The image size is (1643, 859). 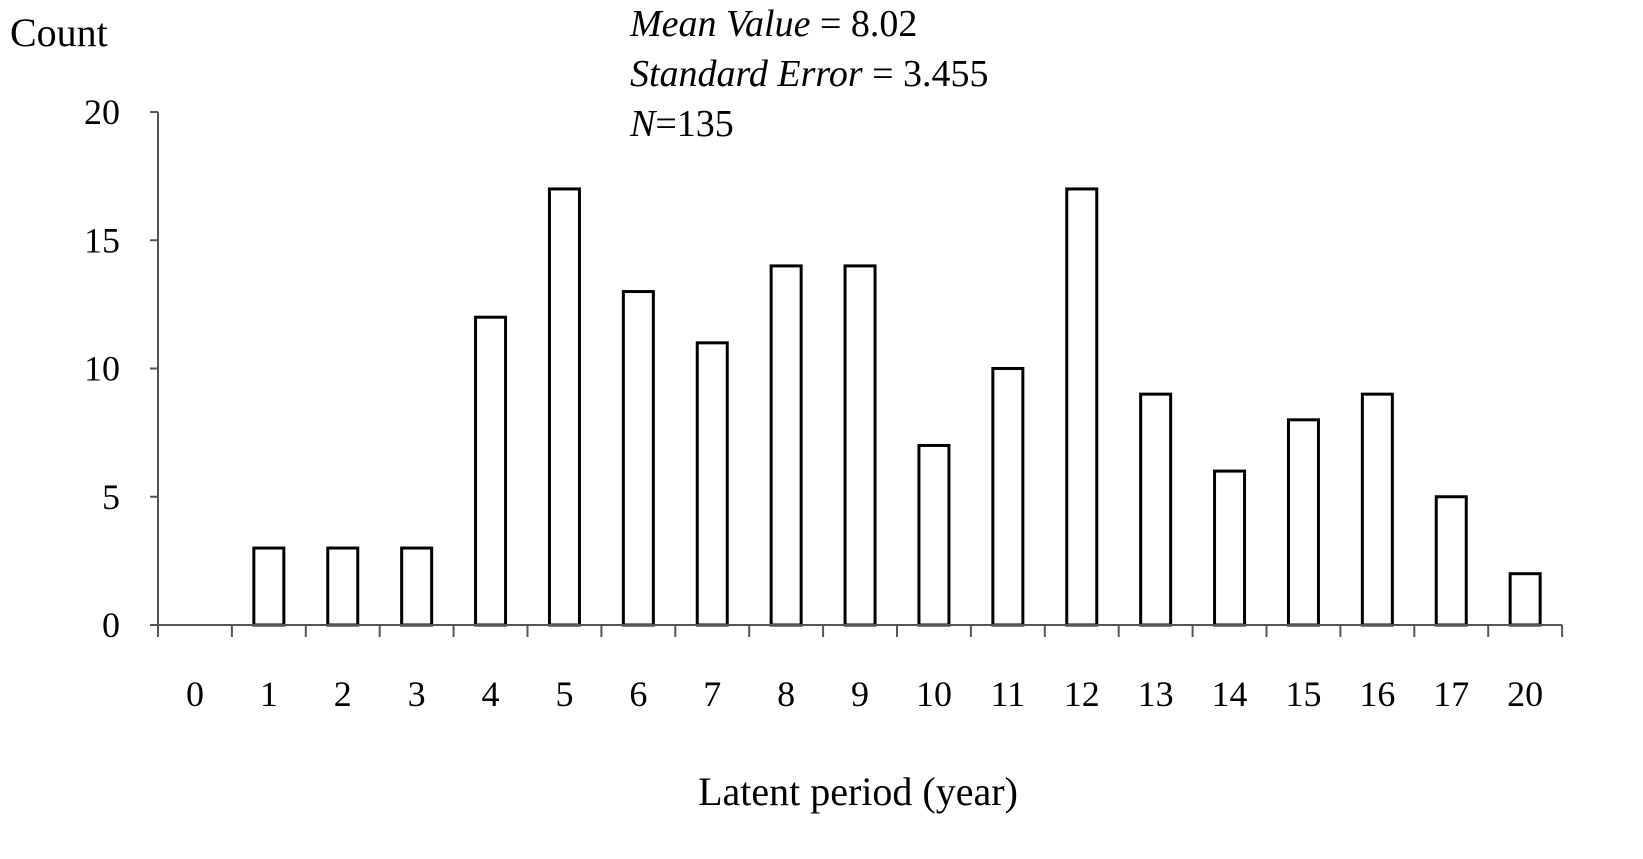 I want to click on x-tick-label: 3, so click(x=417, y=694).